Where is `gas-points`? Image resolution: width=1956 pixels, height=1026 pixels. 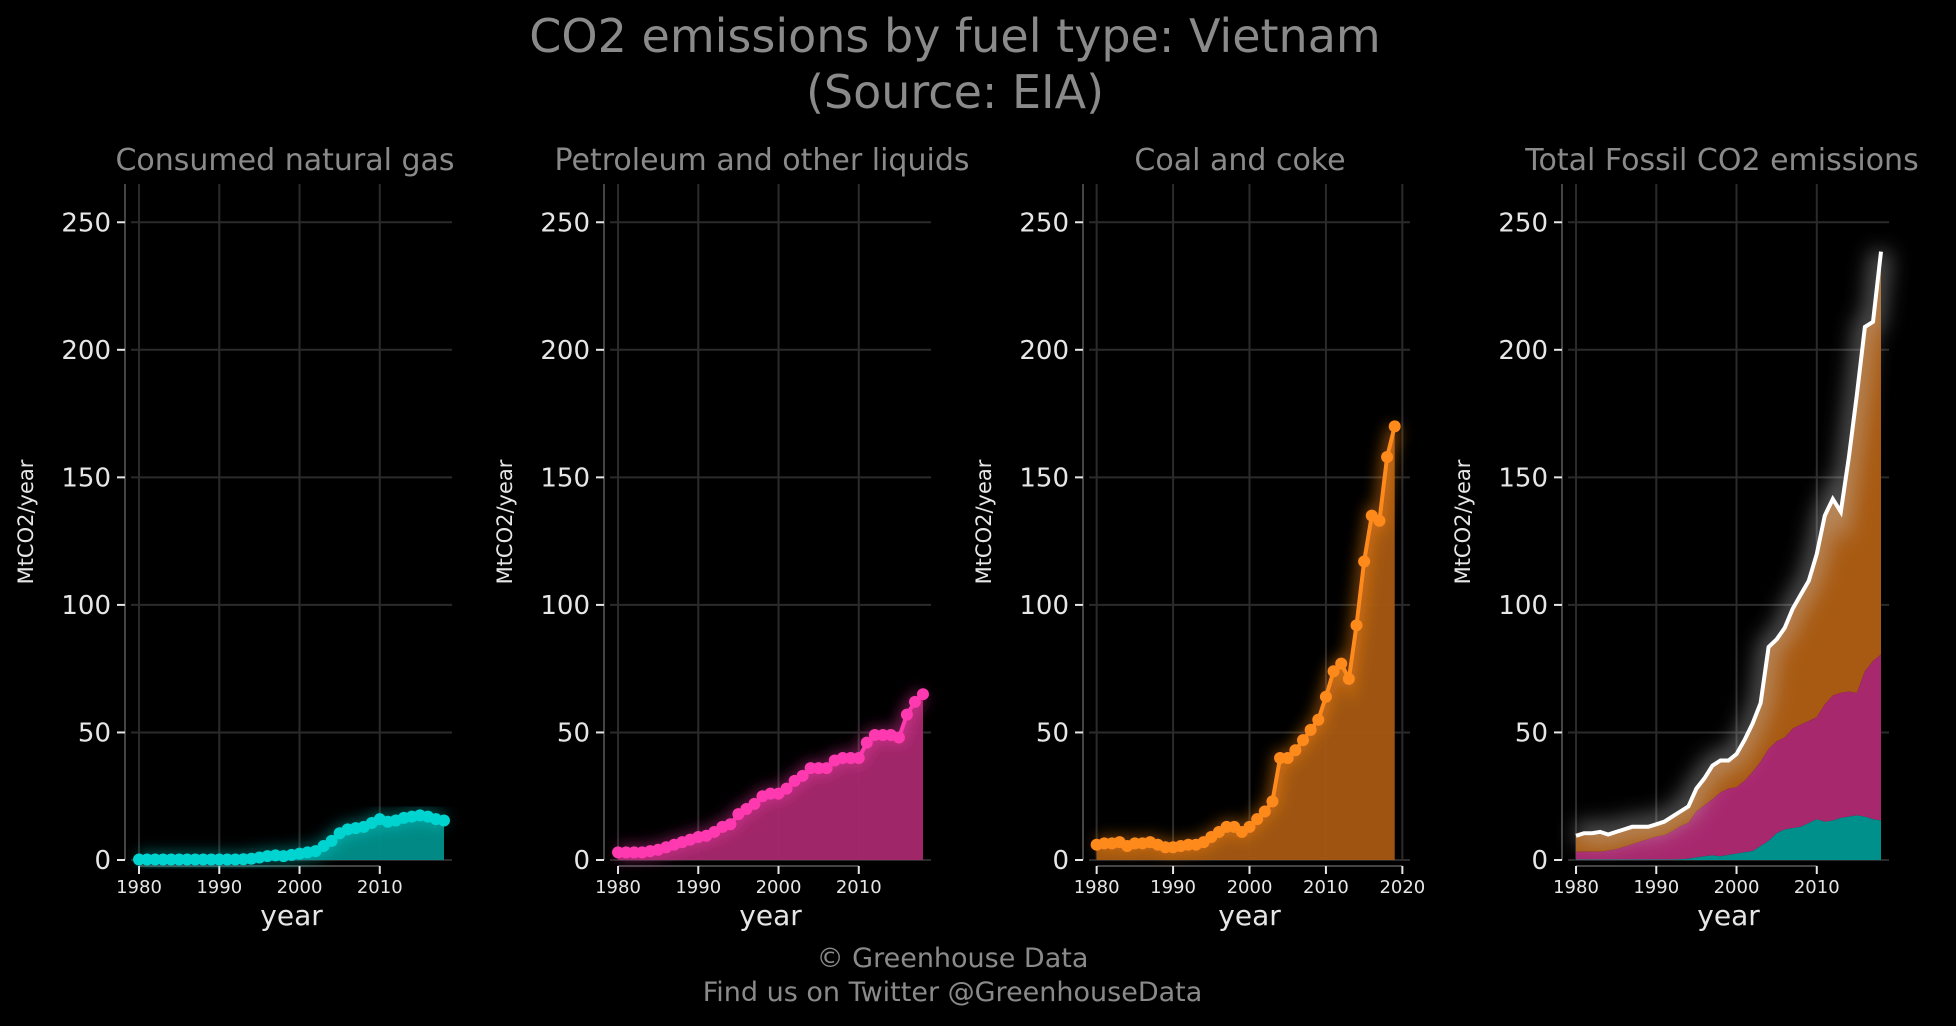 gas-points is located at coordinates (291, 837).